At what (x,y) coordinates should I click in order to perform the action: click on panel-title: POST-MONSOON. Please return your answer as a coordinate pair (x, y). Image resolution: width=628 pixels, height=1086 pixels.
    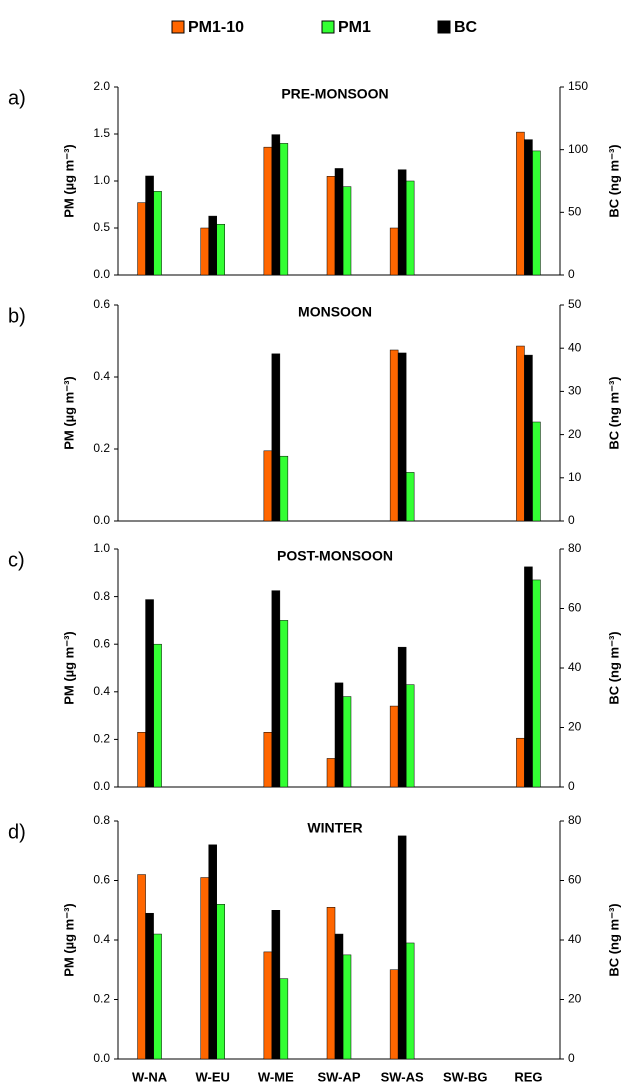
    Looking at the image, I should click on (335, 556).